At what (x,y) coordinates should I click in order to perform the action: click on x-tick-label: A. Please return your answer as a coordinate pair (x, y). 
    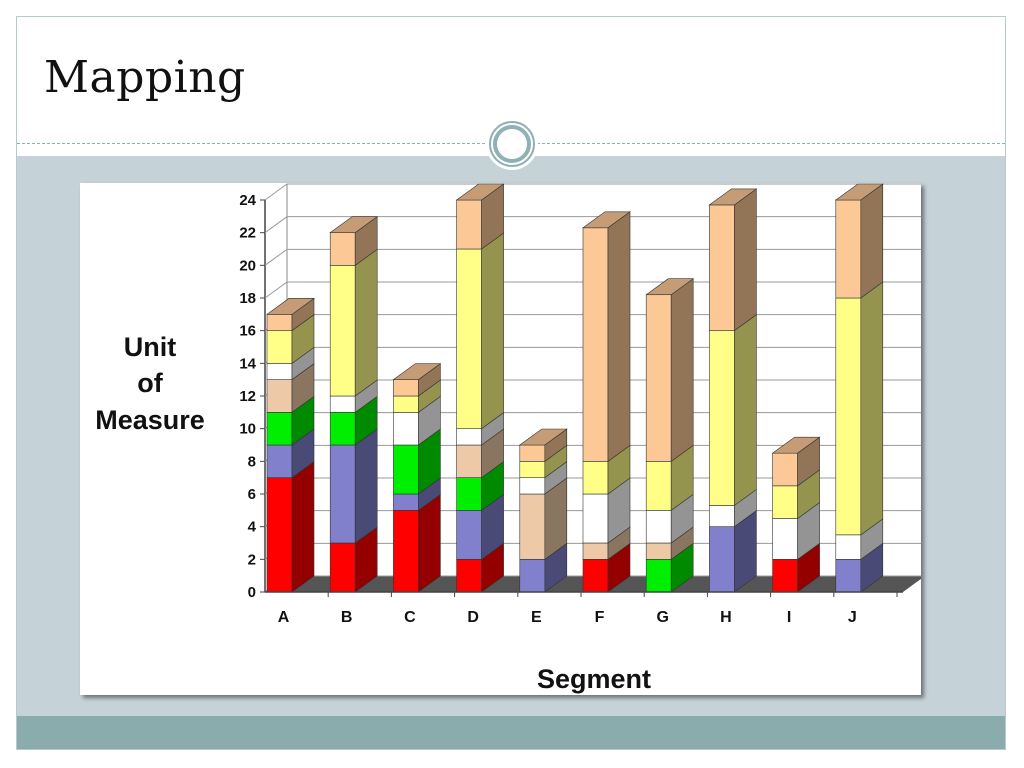
    Looking at the image, I should click on (284, 617).